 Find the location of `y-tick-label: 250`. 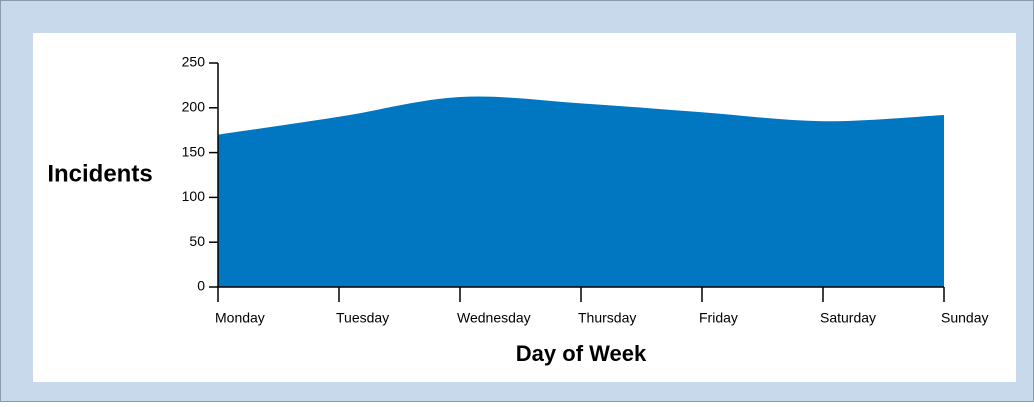

y-tick-label: 250 is located at coordinates (194, 62).